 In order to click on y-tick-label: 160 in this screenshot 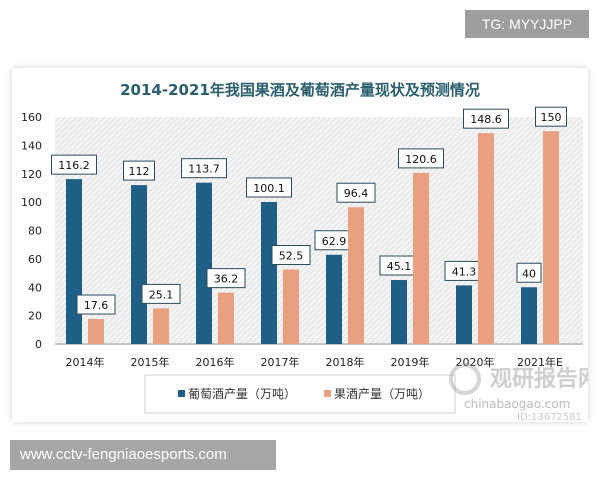, I will do `click(31, 117)`.